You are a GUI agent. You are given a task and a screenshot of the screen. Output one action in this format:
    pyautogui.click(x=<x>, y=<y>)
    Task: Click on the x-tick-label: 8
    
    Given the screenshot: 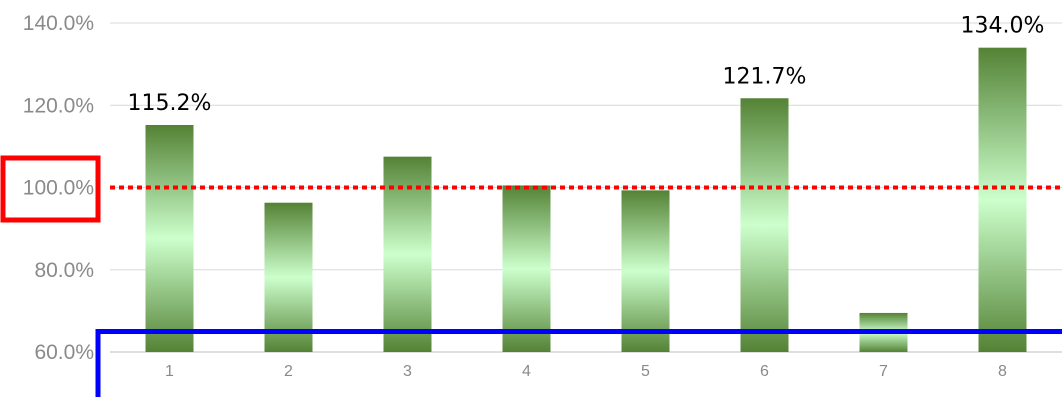 What is the action you would take?
    pyautogui.click(x=1002, y=371)
    